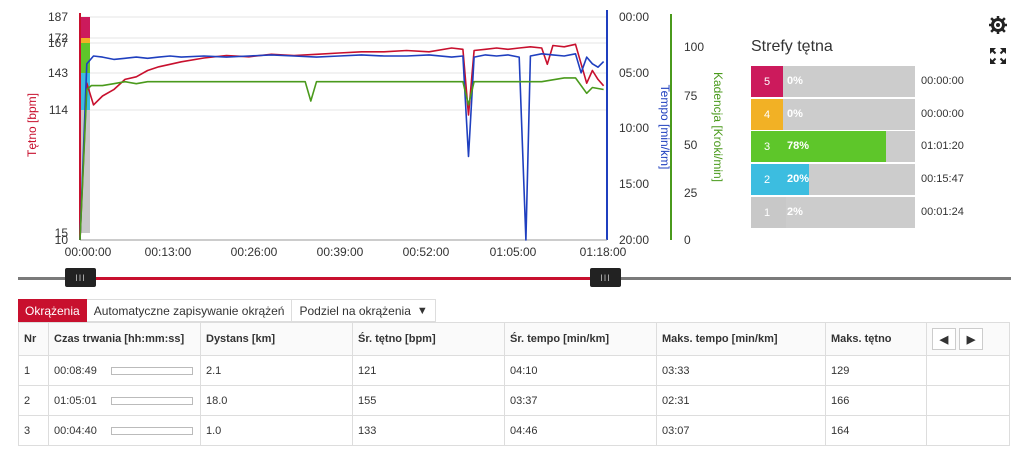 Image resolution: width=1024 pixels, height=455 pixels. I want to click on table-row: 1 00:08:49 2.1 121 04:10 03:33 129, so click(514, 370).